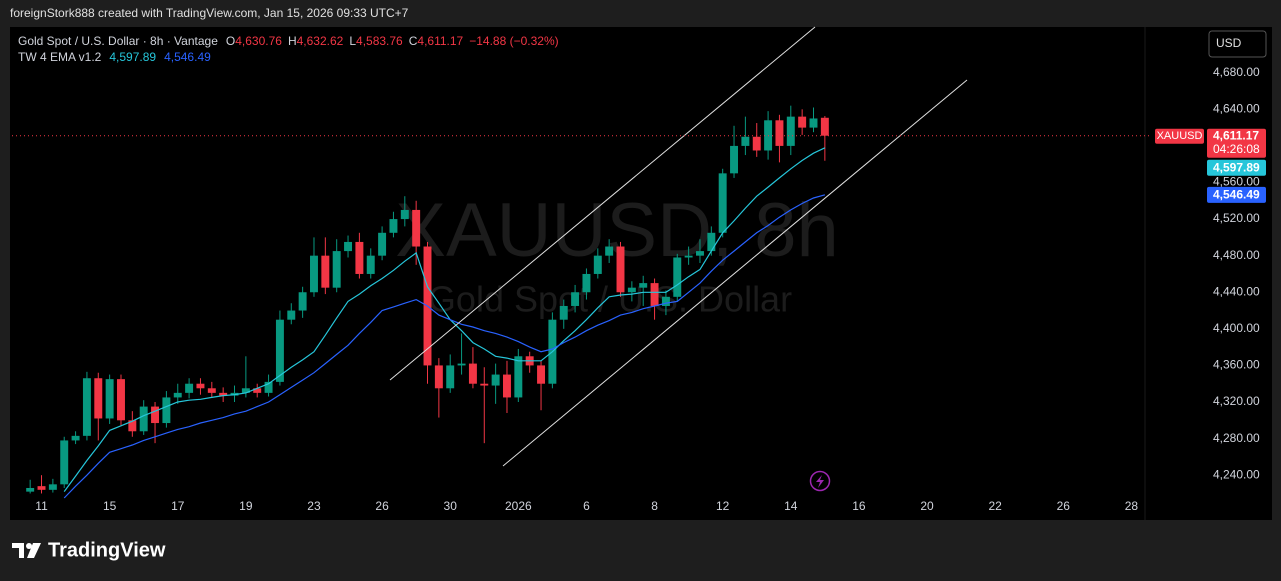 The image size is (1281, 581). I want to click on y-tick-label: 4,440.00, so click(1236, 291).